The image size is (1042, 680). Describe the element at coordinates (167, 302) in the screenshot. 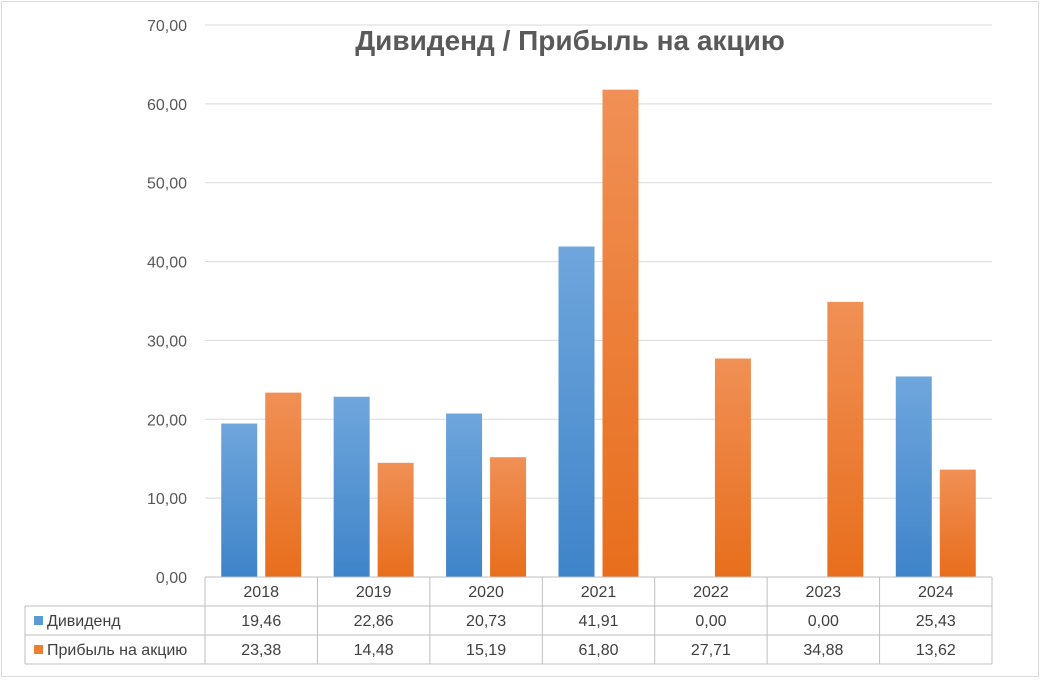

I see `y-axis-ticks: 0,00 10,00 20,00 30,00 40,00 50,00 60,00 70,00` at that location.